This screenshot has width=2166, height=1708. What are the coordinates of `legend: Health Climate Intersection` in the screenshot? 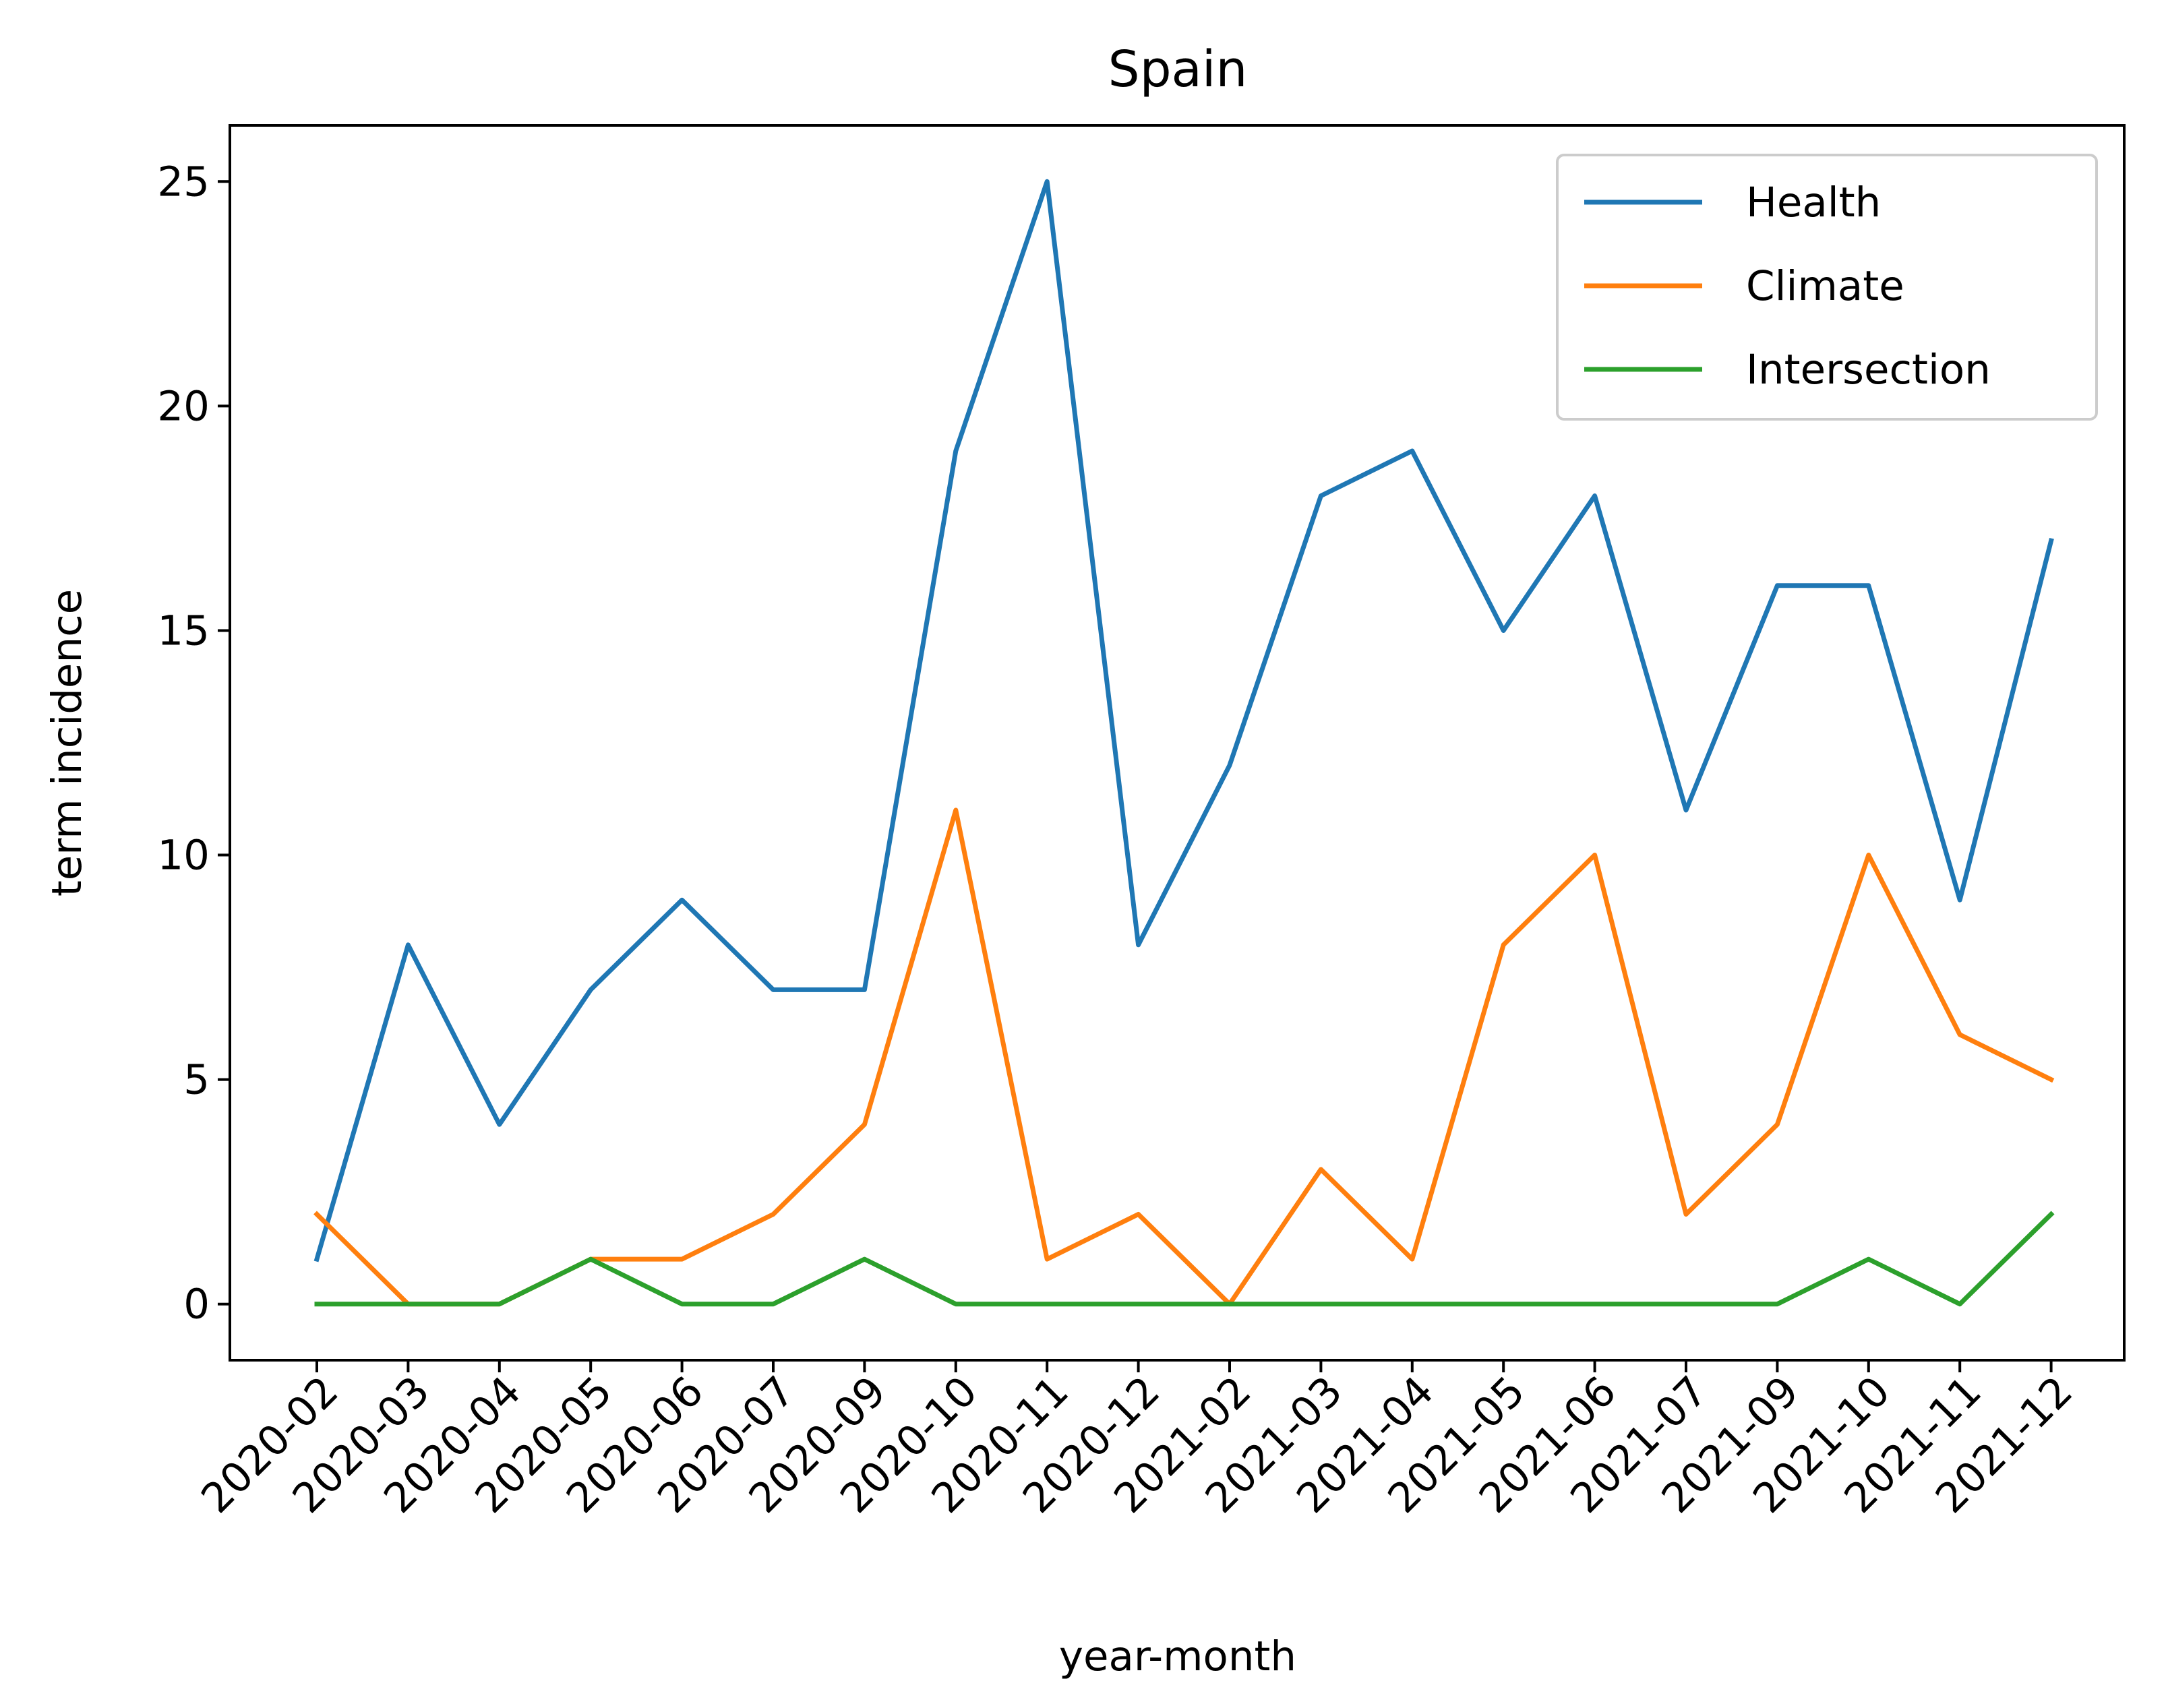 It's located at (1827, 288).